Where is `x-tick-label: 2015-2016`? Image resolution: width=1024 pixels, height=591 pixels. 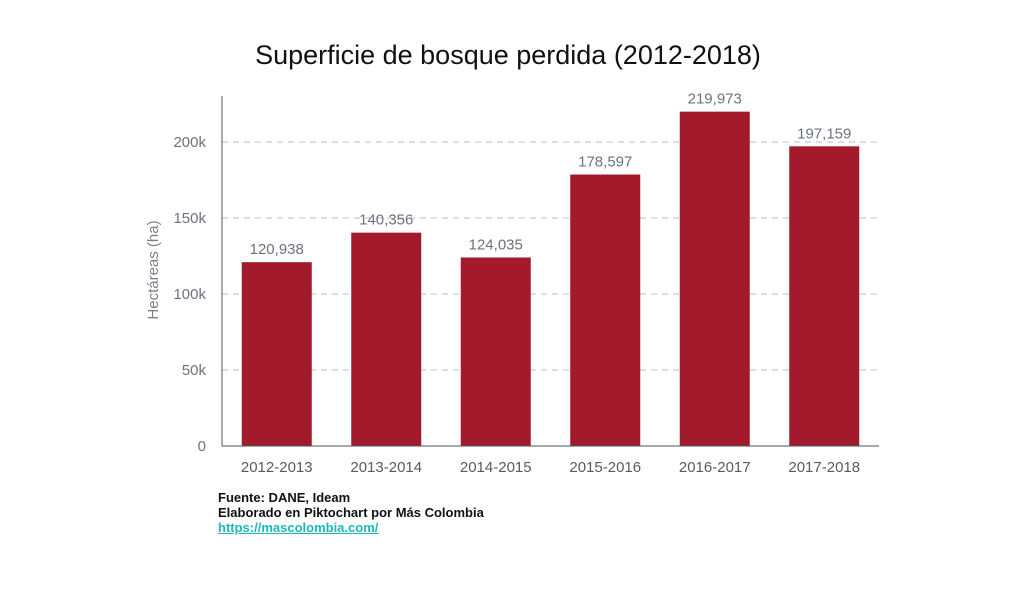 x-tick-label: 2015-2016 is located at coordinates (605, 467).